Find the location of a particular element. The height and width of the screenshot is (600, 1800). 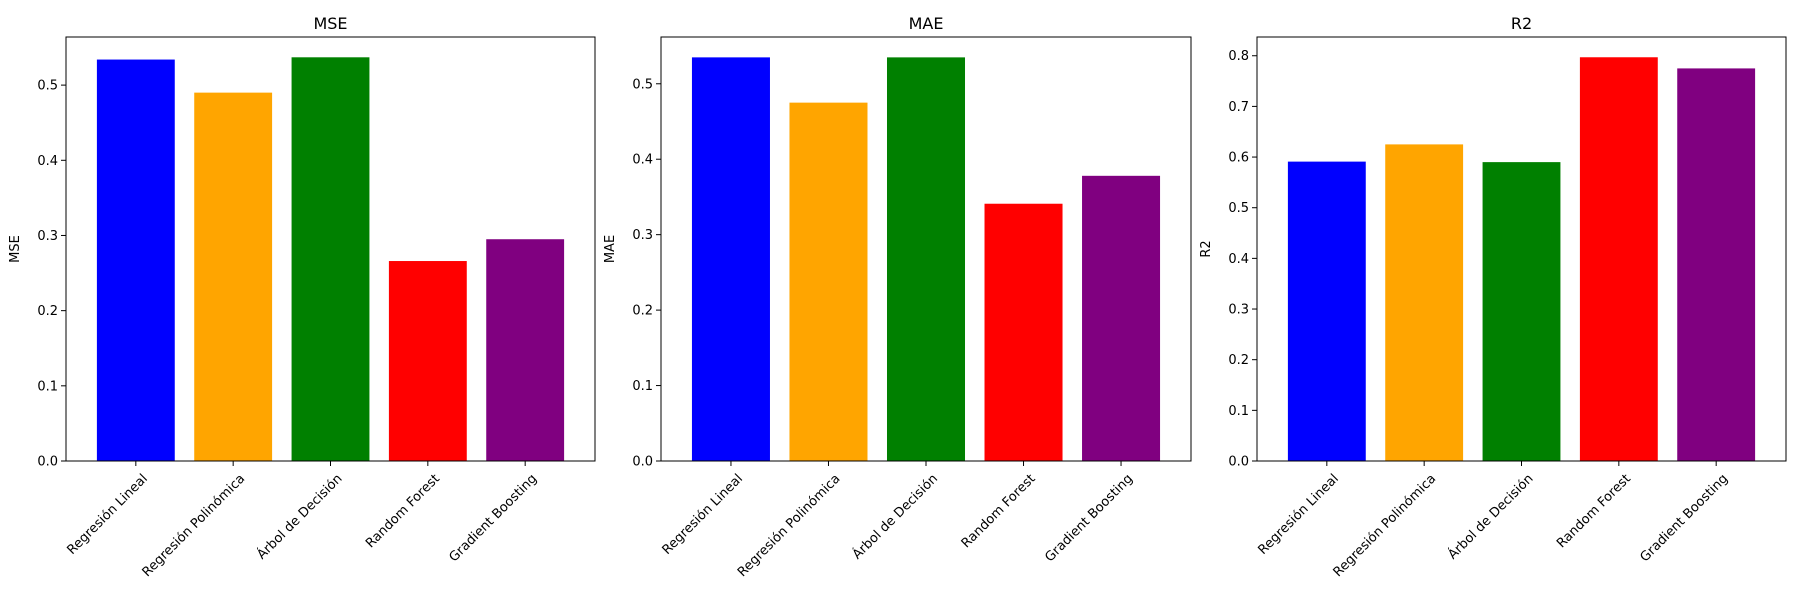

y-axis-label: MSE is located at coordinates (15, 249).